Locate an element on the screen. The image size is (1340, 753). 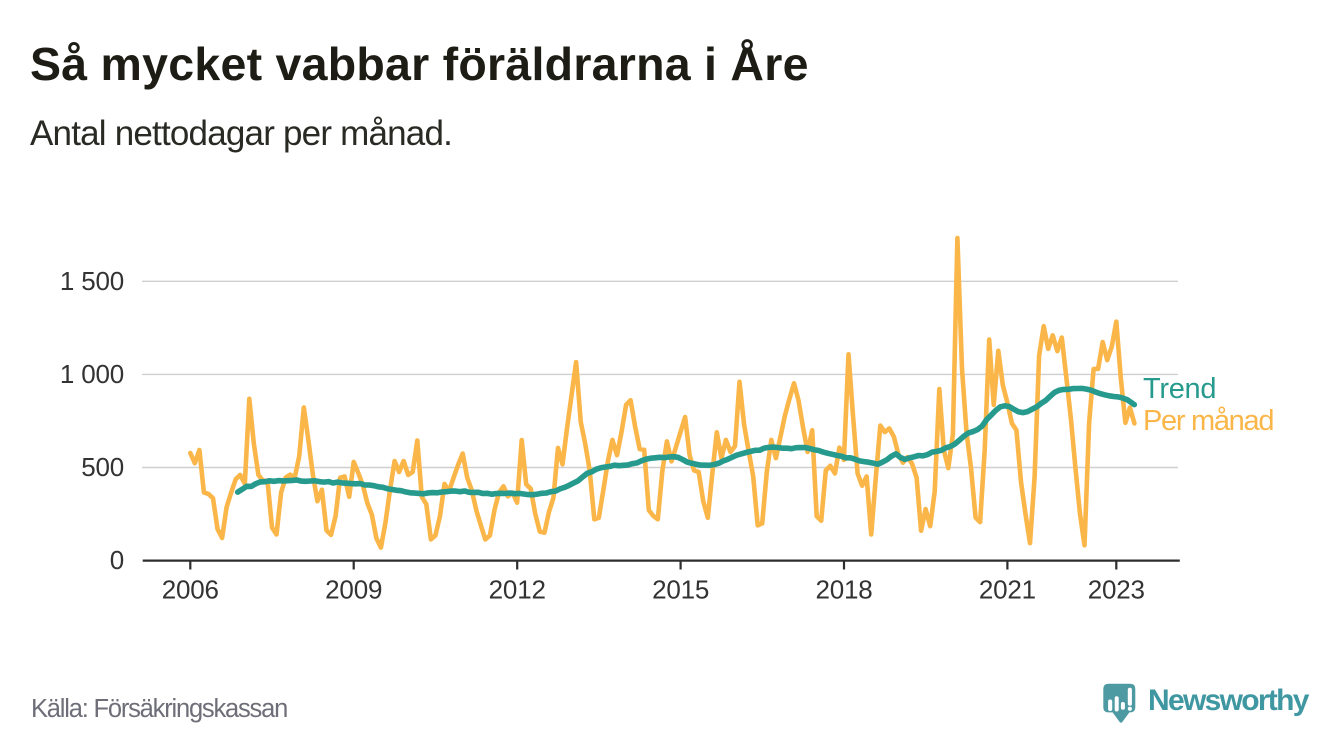
svg-text: 0 is located at coordinates (117, 560).